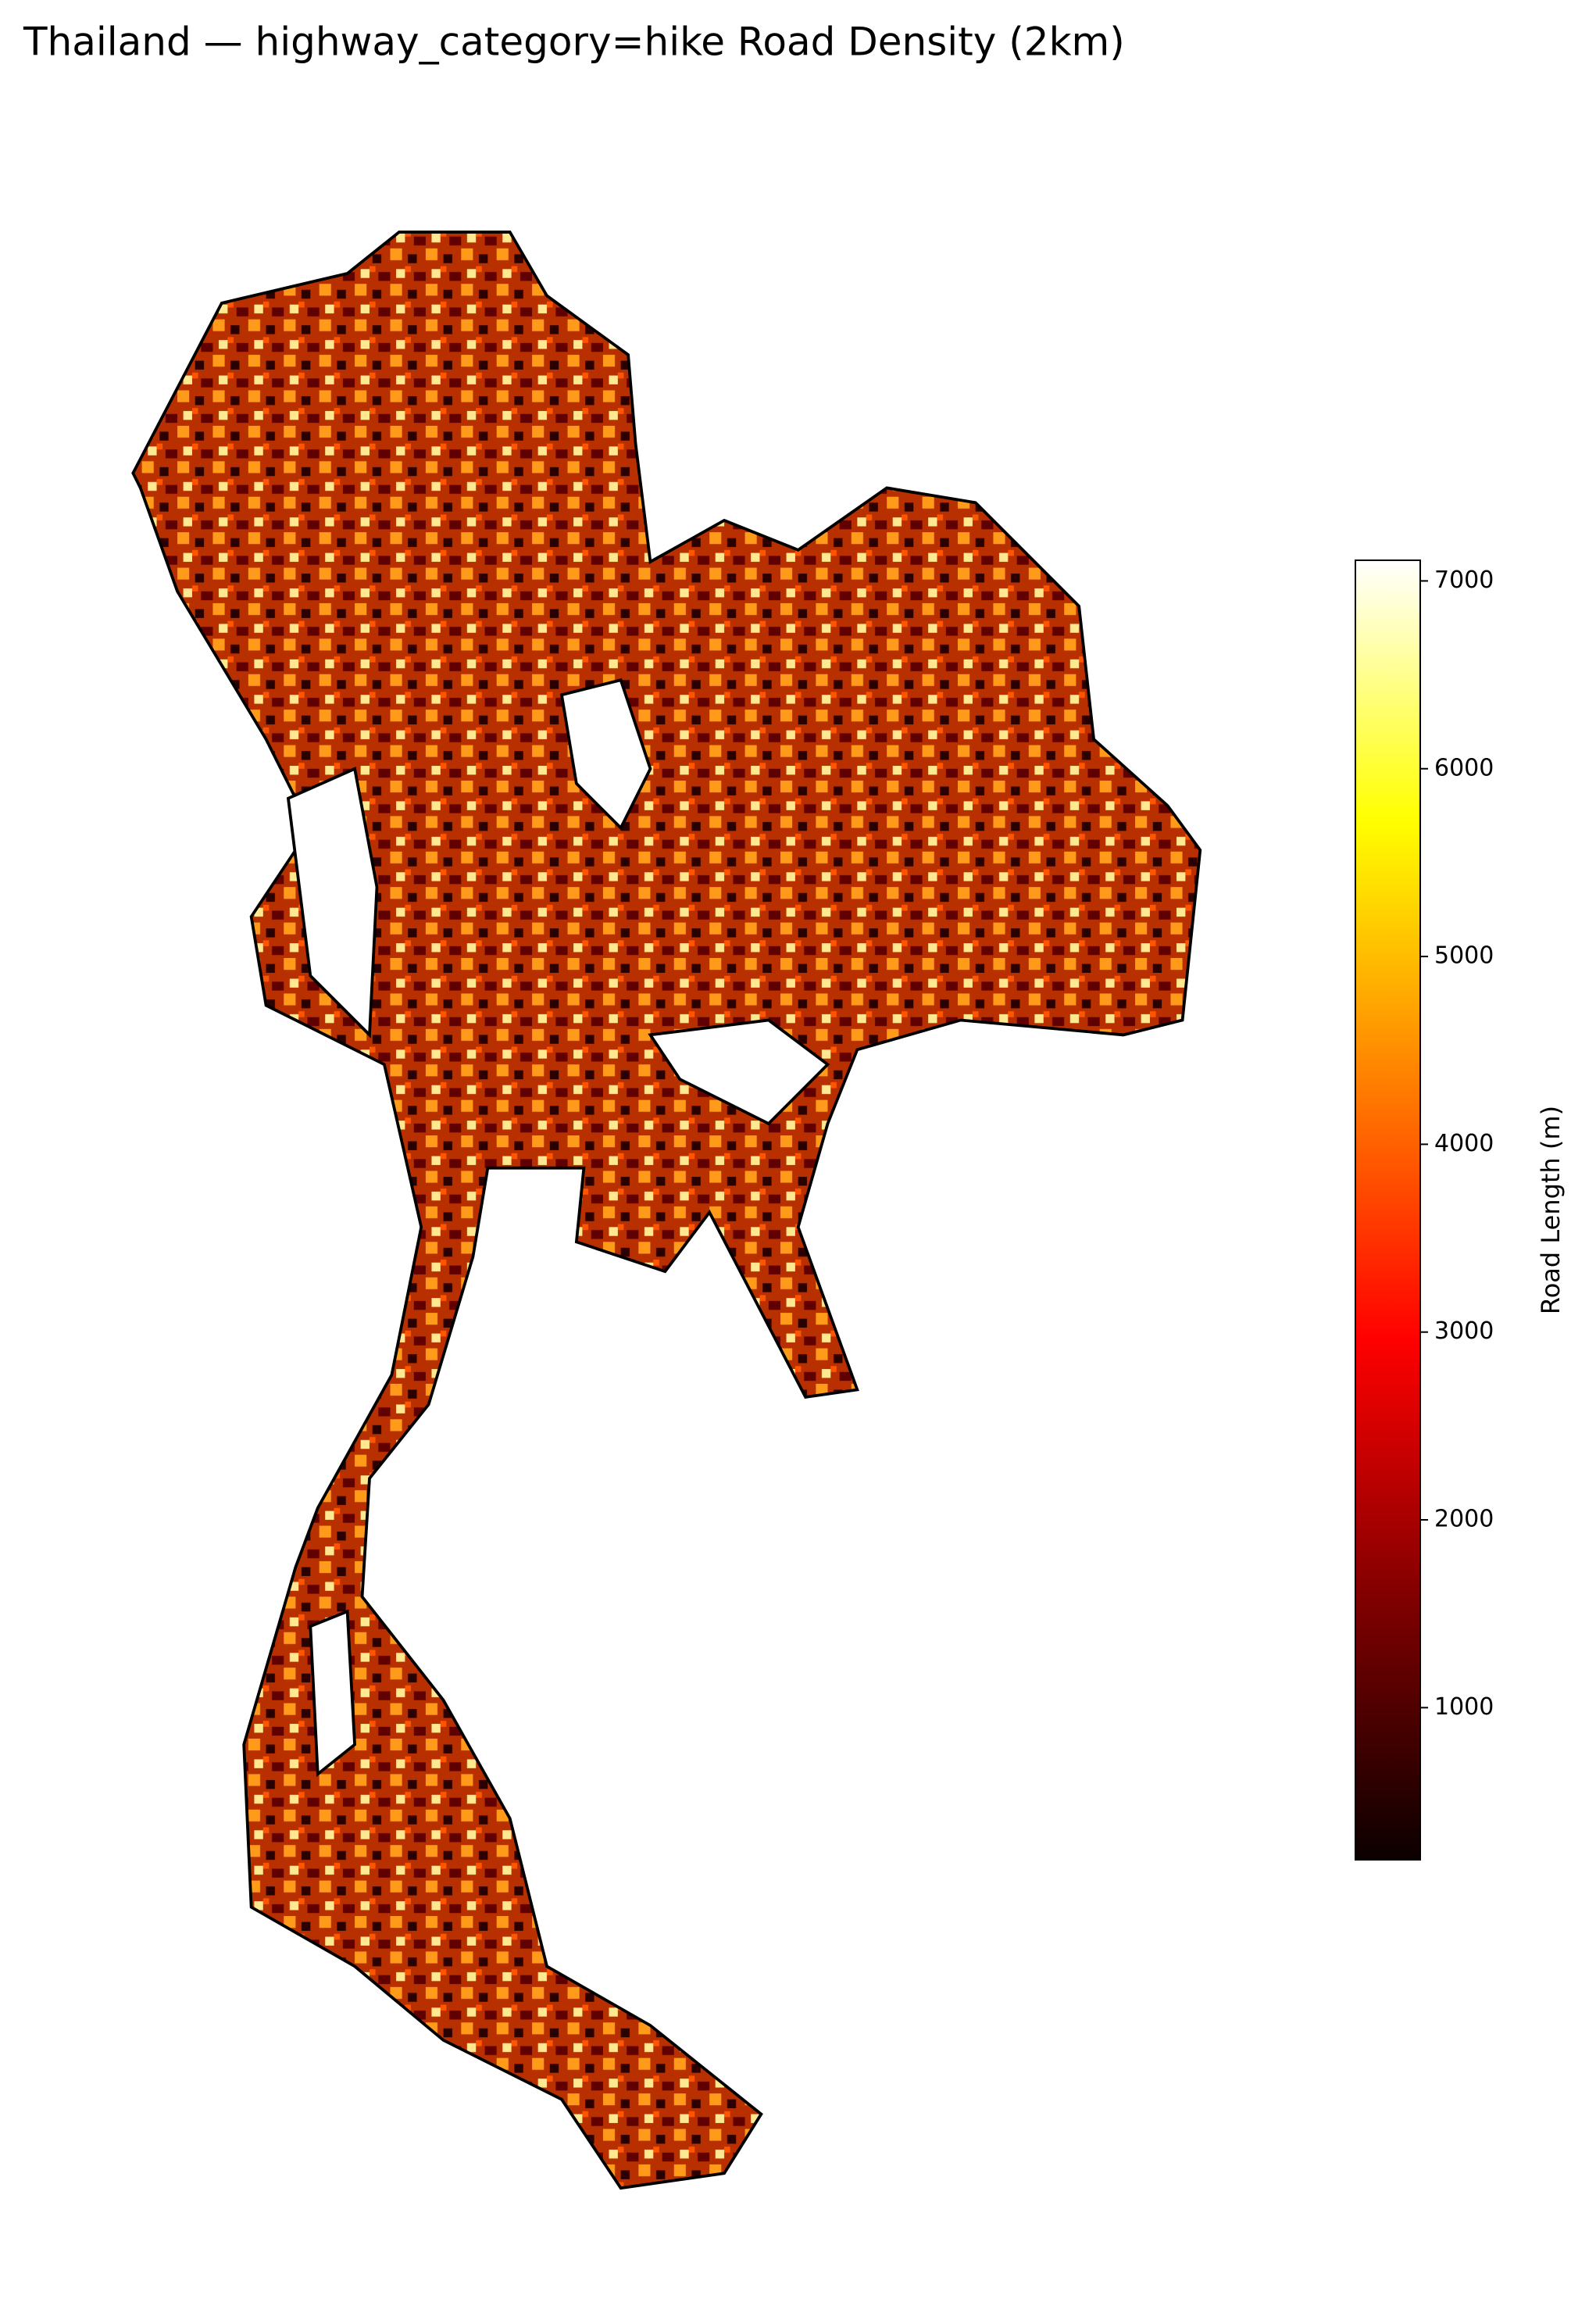 This screenshot has height=2320, width=1596. Describe the element at coordinates (1464, 581) in the screenshot. I see `tick-label: 7000` at that location.